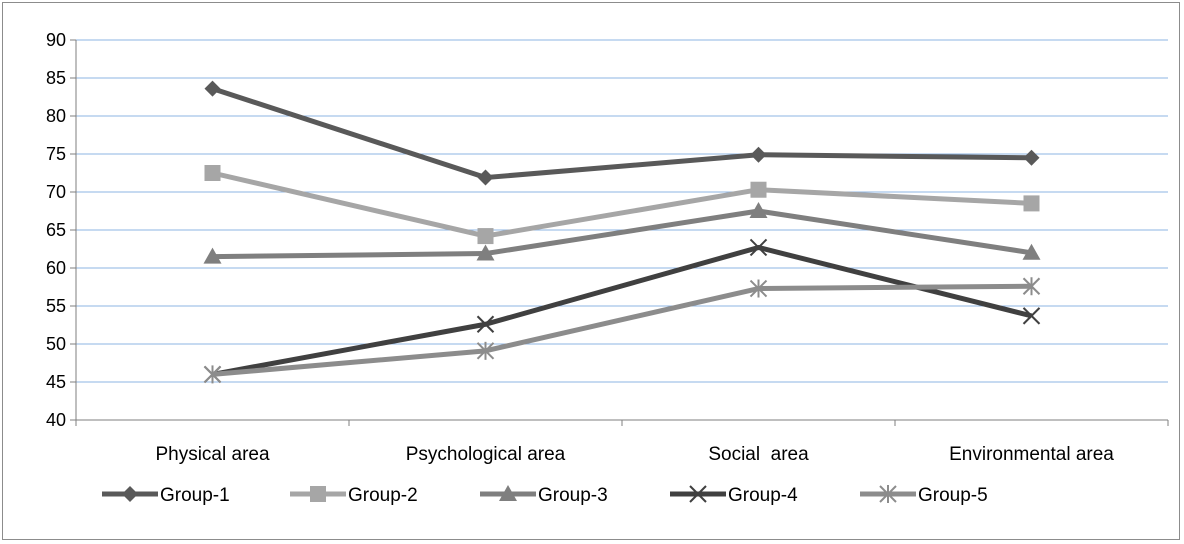  Describe the element at coordinates (56, 116) in the screenshot. I see `y-tick-label: 80` at that location.